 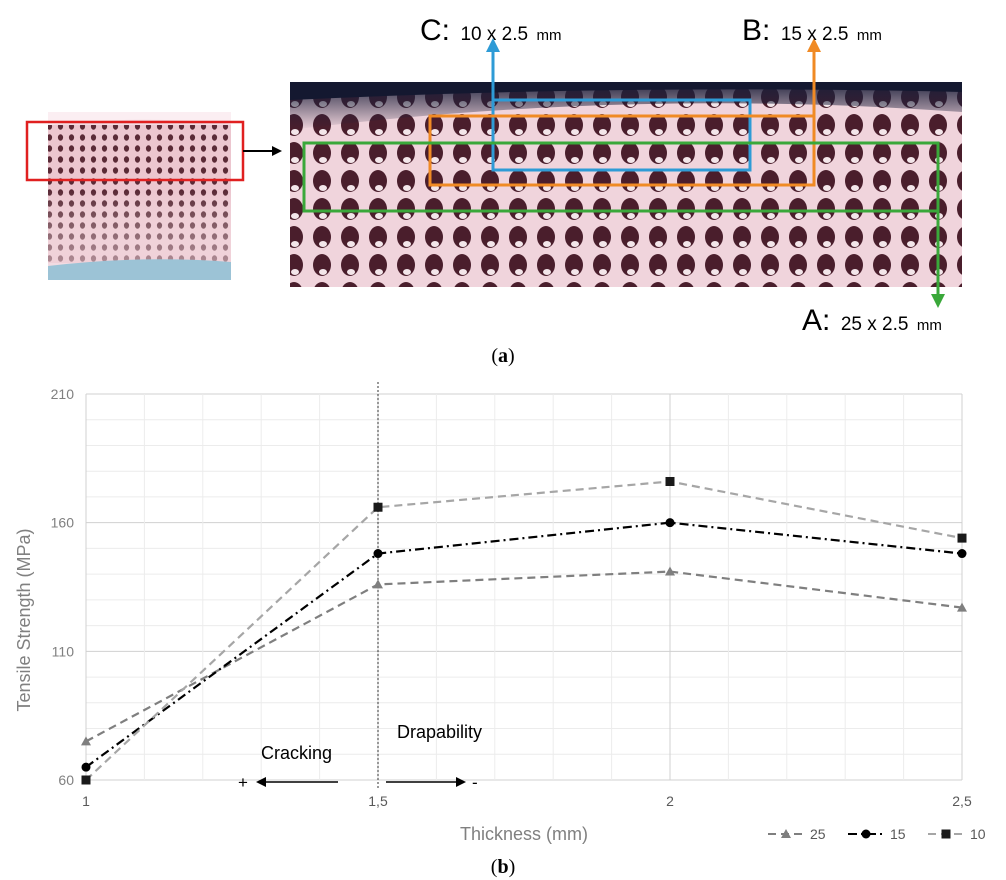 What do you see at coordinates (549, 35) in the screenshot?
I see `region-c-unit: mm` at bounding box center [549, 35].